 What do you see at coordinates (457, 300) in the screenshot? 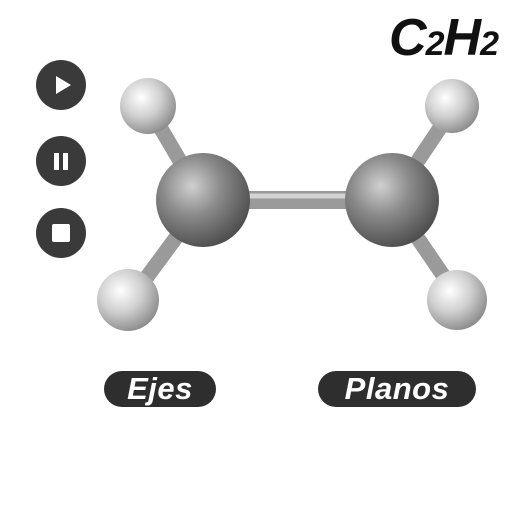
I see `hydrogen-atom-bottom-right` at bounding box center [457, 300].